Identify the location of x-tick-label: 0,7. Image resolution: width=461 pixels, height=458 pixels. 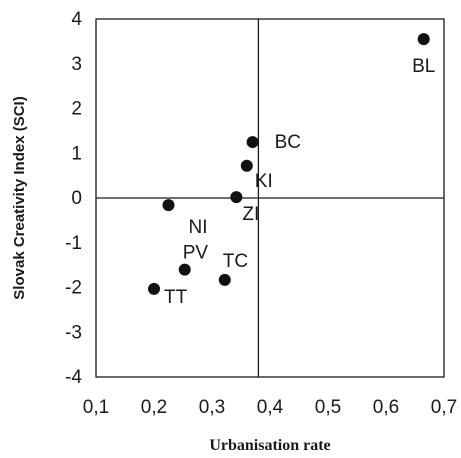
(444, 407).